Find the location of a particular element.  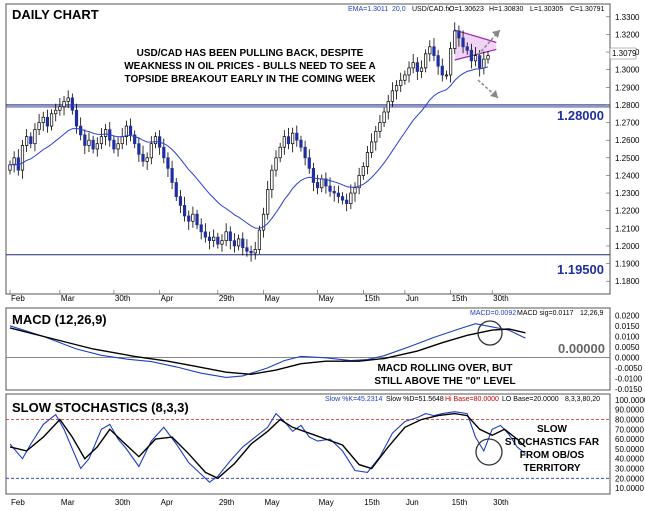

level-label-1-195: 1.19500 is located at coordinates (580, 269).